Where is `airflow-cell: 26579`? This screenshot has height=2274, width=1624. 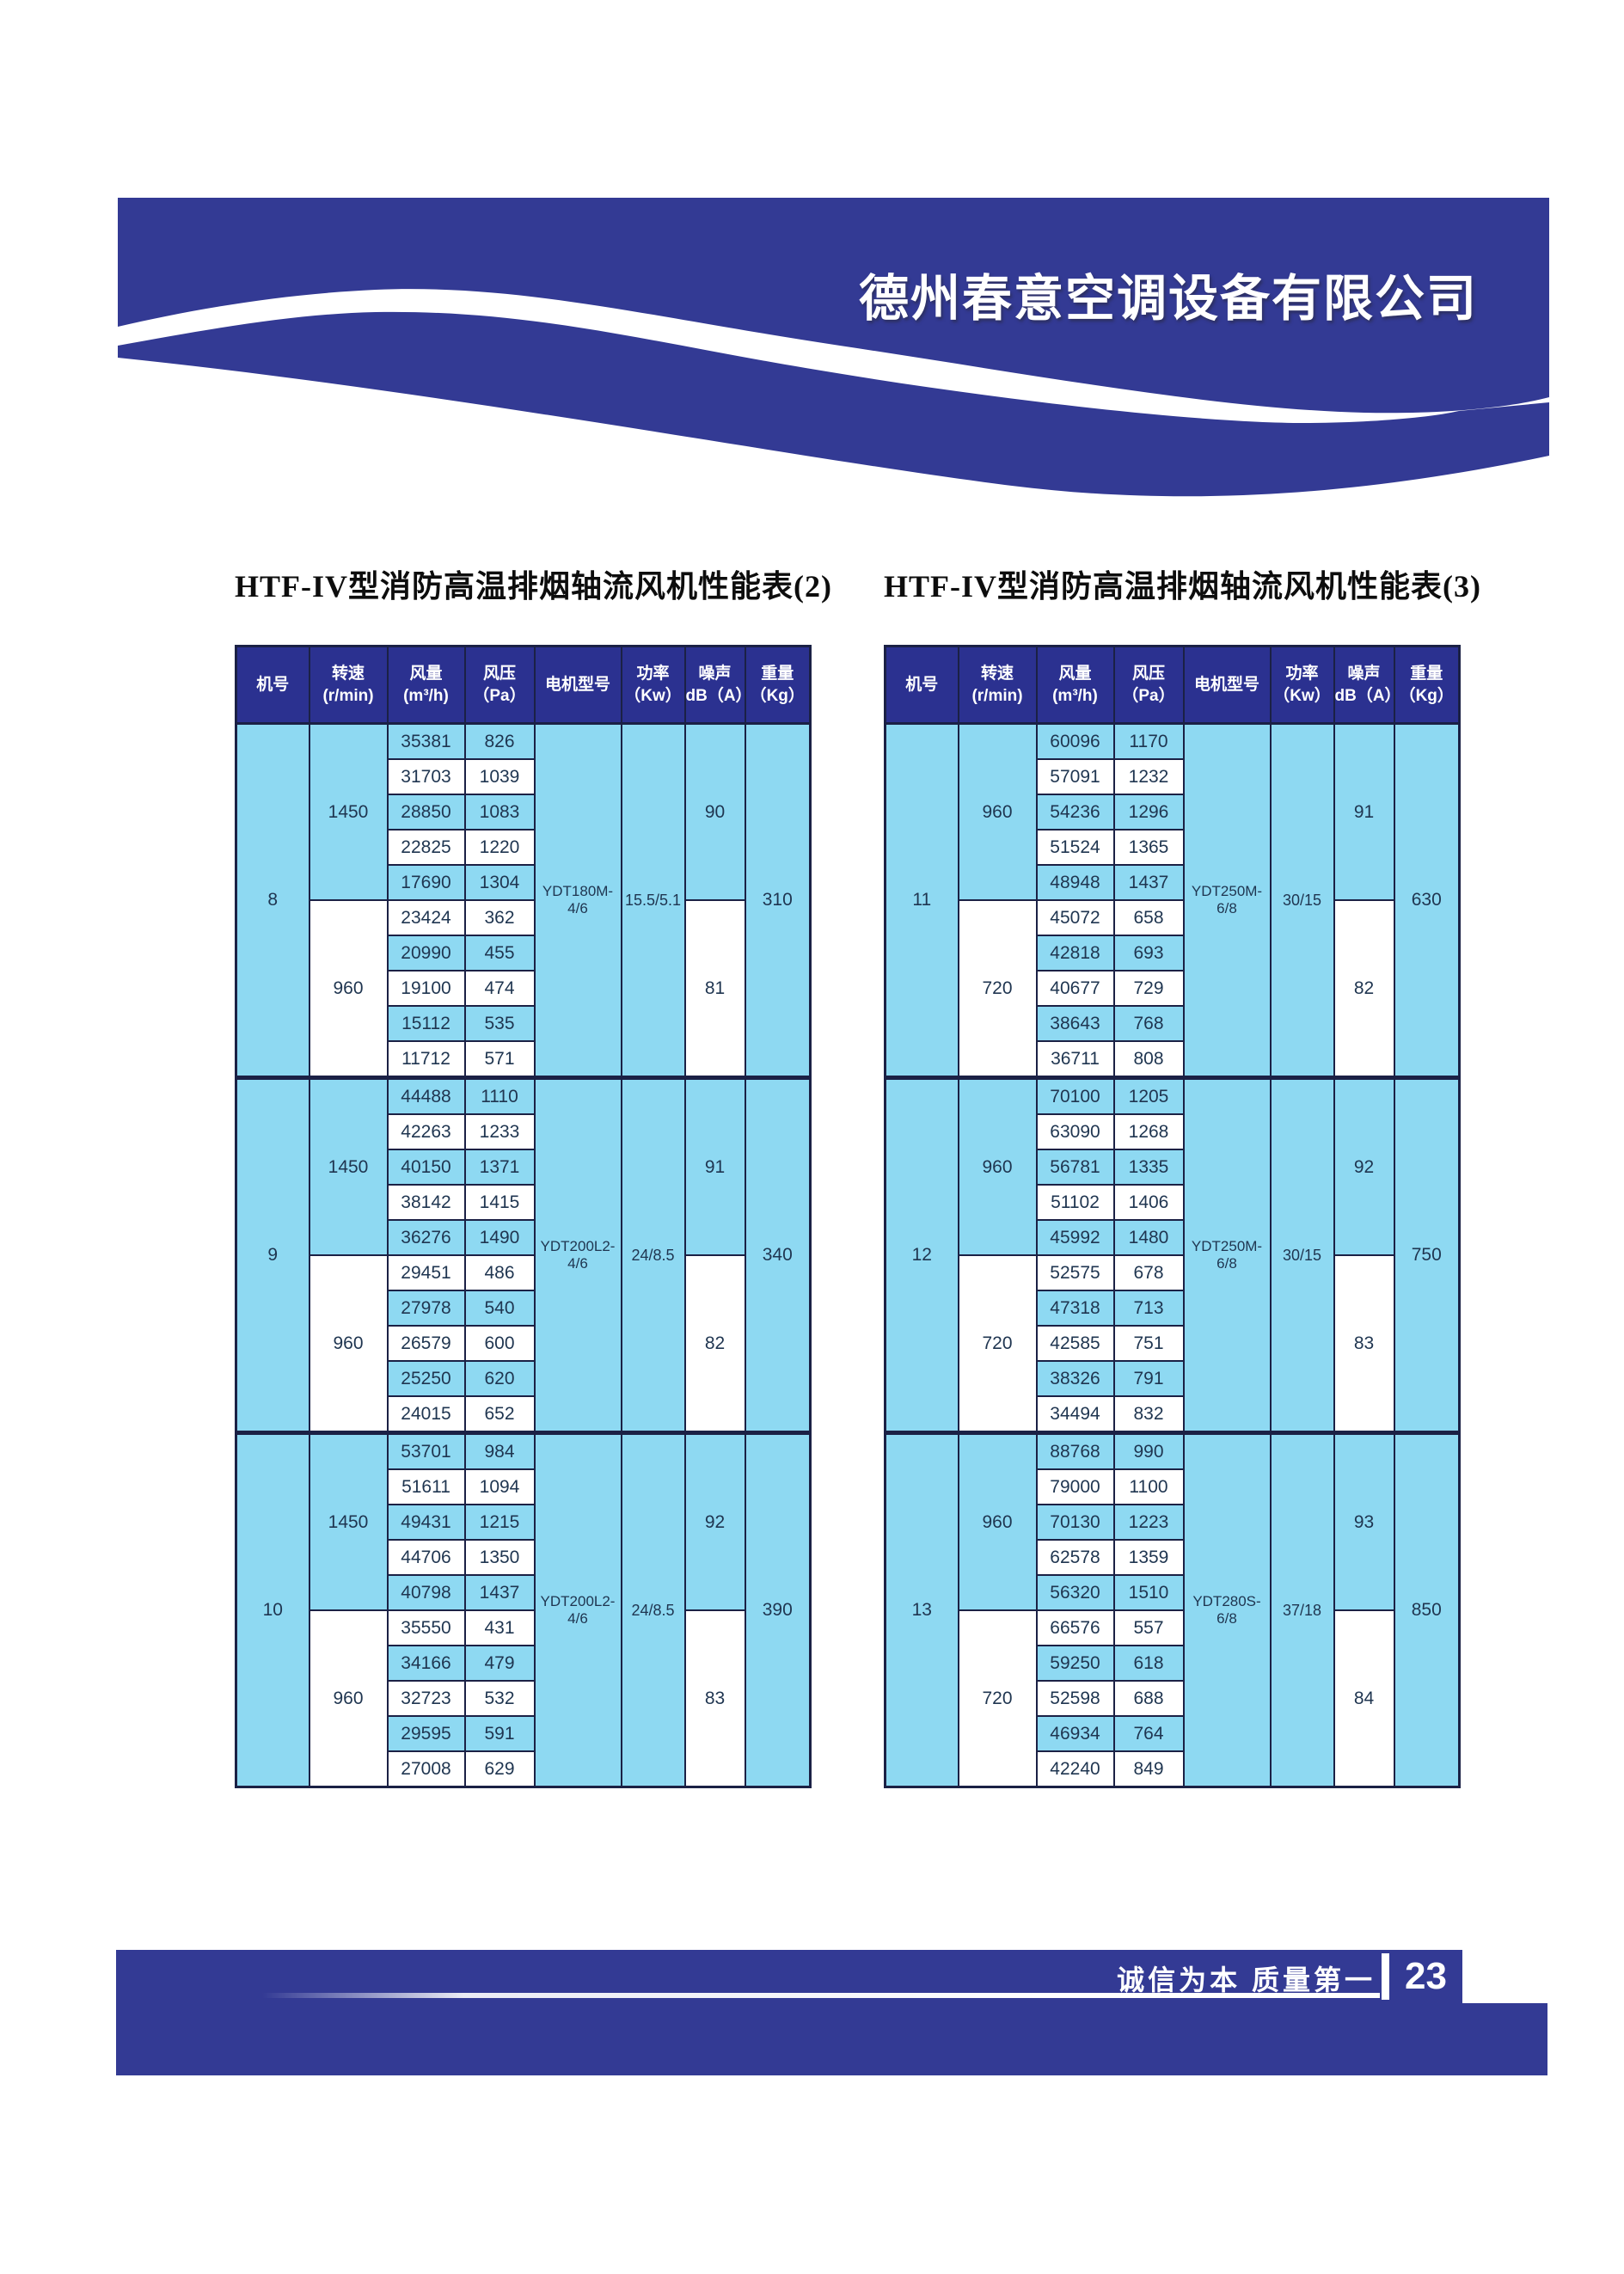 airflow-cell: 26579 is located at coordinates (426, 1344).